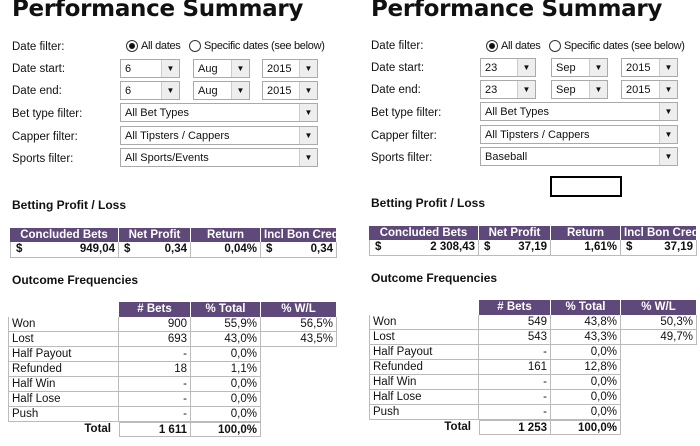  Describe the element at coordinates (75, 280) in the screenshot. I see `outcome-heading: Outcome Frequencies` at that location.